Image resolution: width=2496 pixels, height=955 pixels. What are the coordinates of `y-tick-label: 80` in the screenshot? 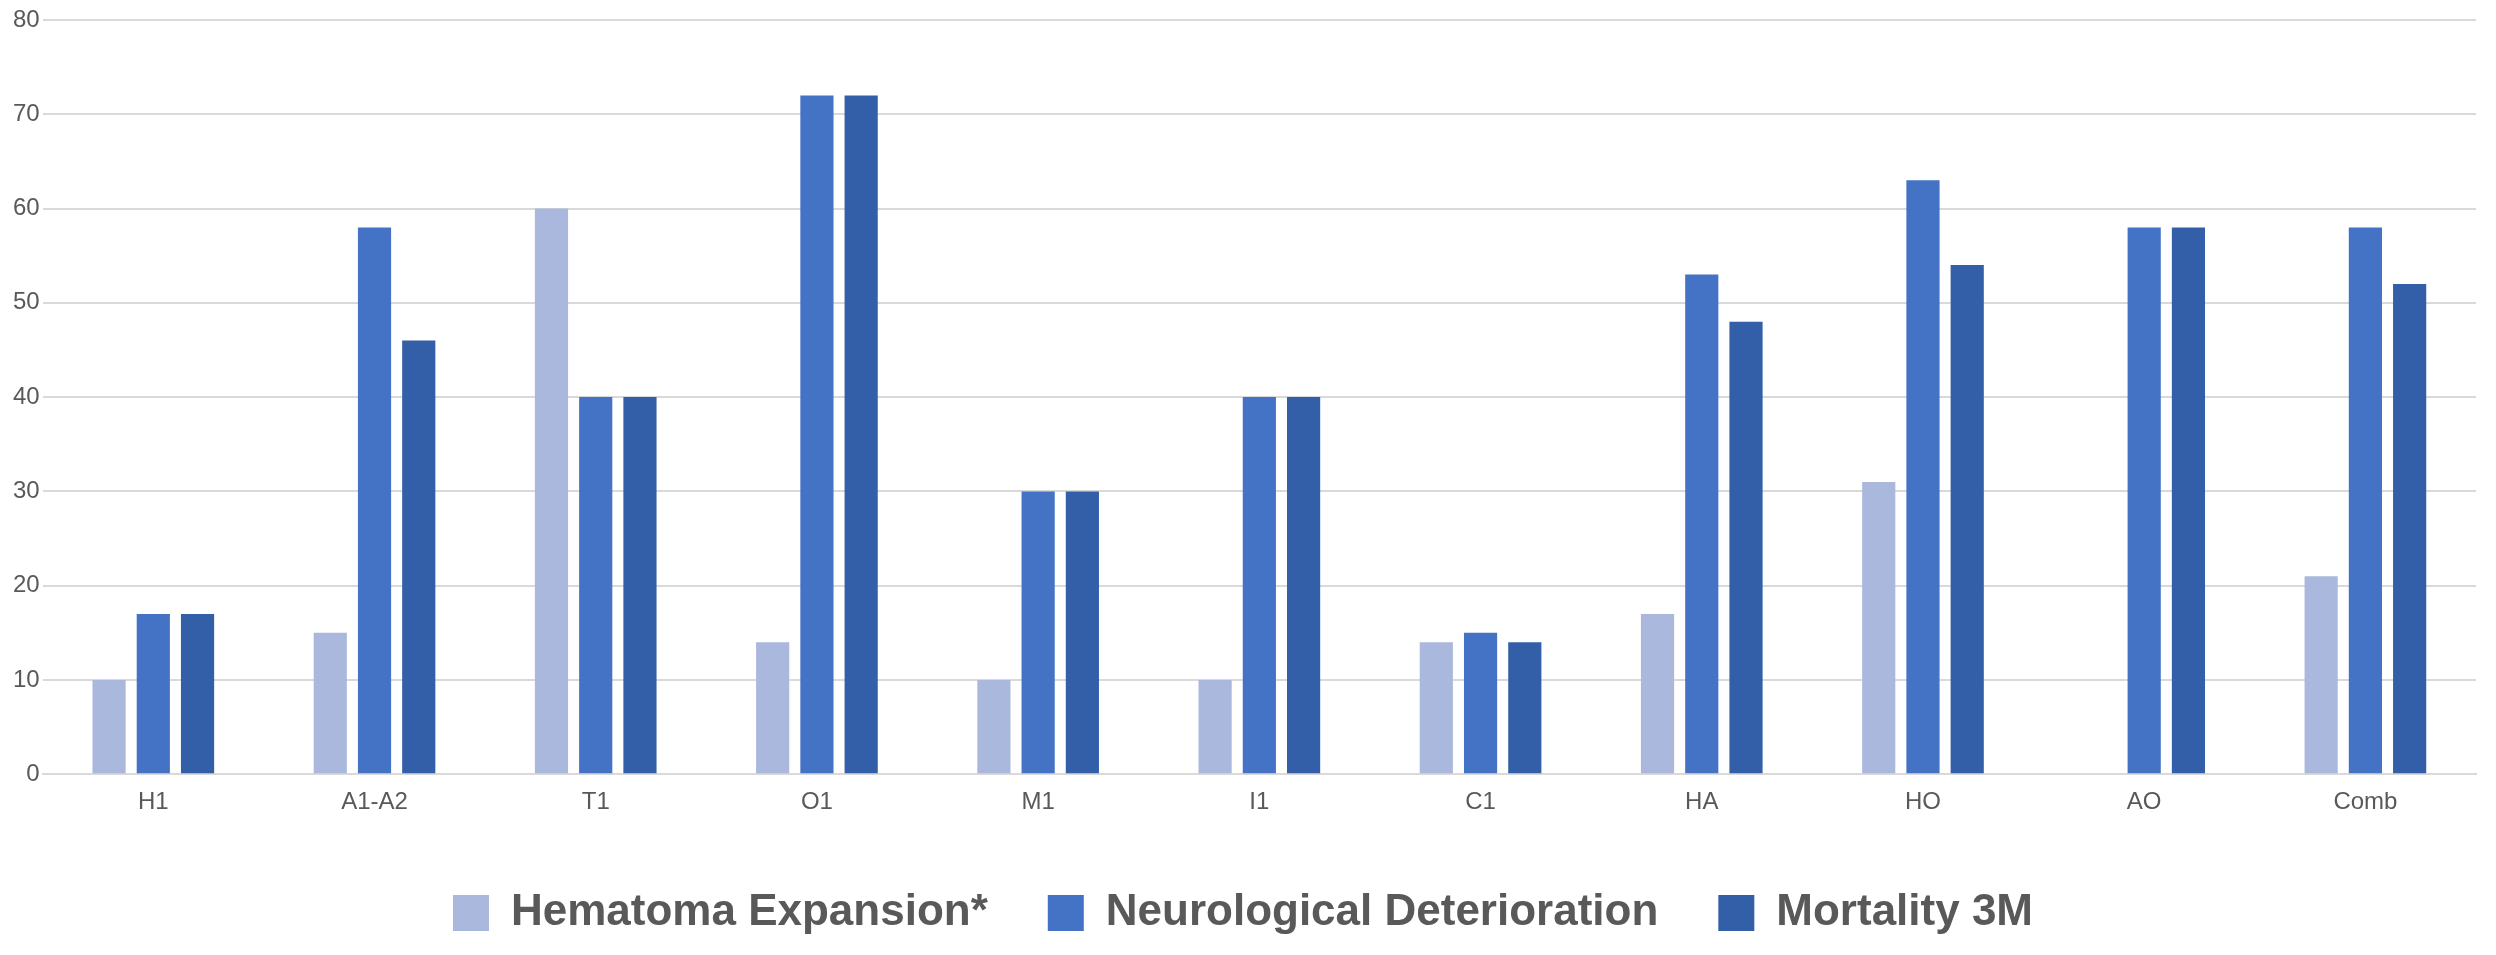 It's located at (26, 18).